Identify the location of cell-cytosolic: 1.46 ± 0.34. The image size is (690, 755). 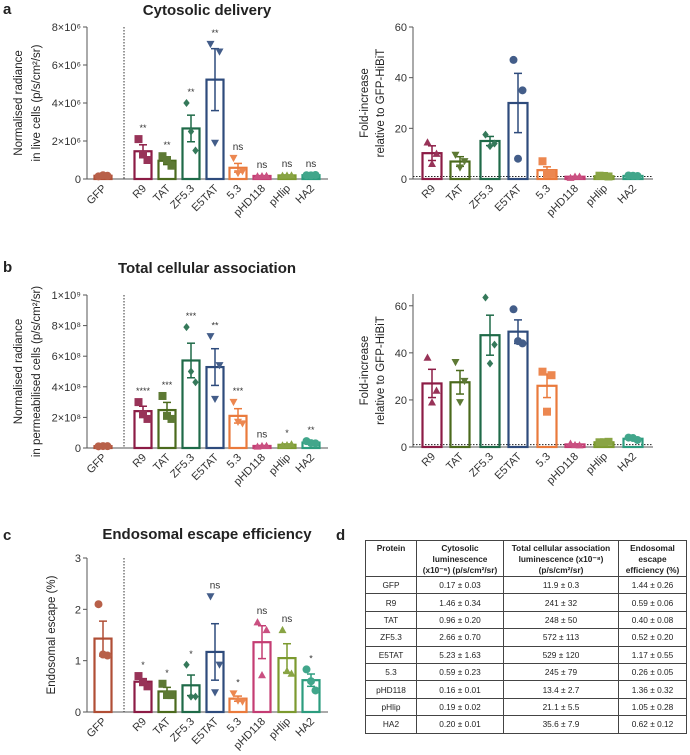
(460, 602).